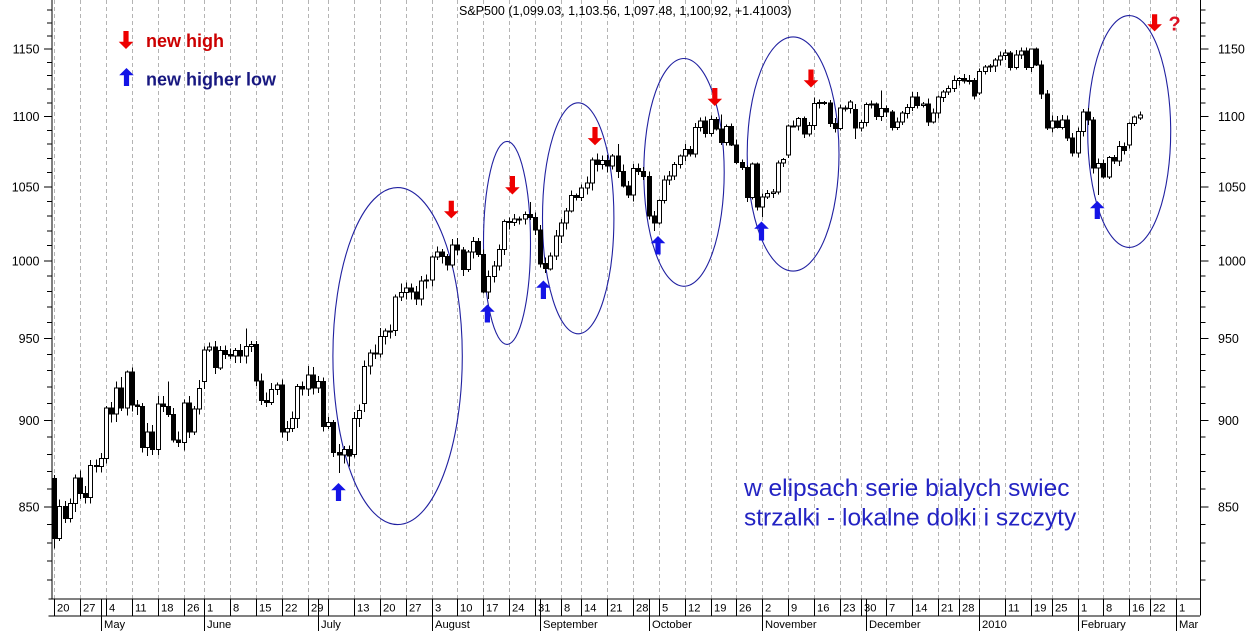 This screenshot has height=636, width=1250. I want to click on svg-text: August, so click(453, 625).